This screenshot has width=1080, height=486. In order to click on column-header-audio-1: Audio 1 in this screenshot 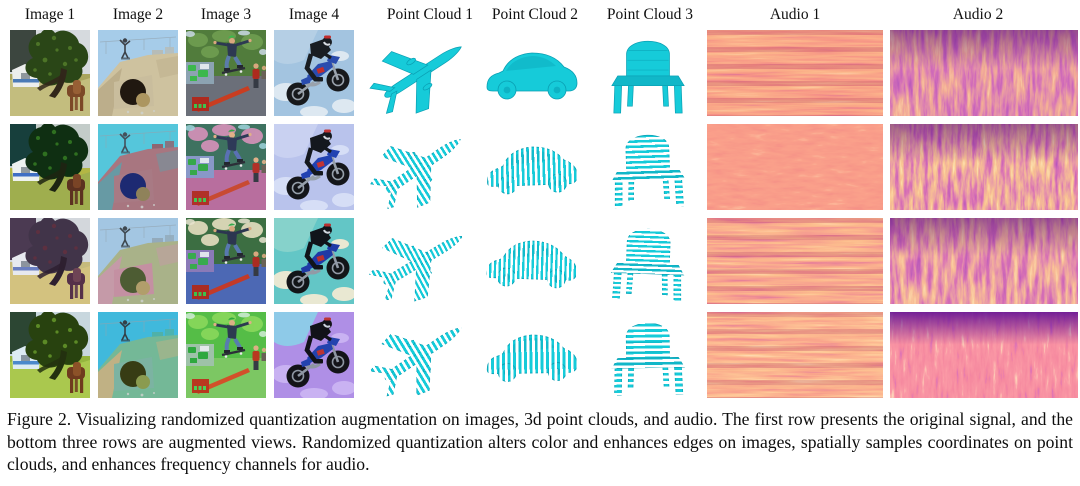, I will do `click(795, 14)`.